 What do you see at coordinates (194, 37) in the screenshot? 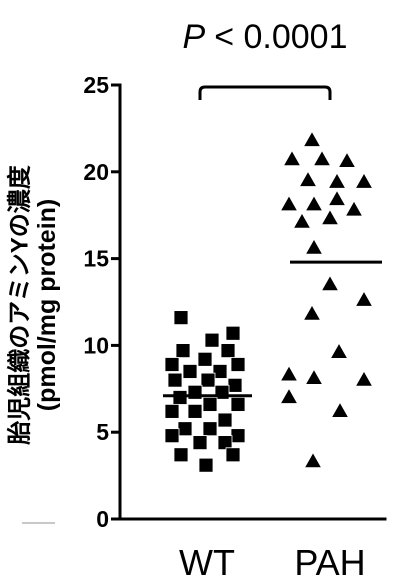
I see `p-symbol: P` at bounding box center [194, 37].